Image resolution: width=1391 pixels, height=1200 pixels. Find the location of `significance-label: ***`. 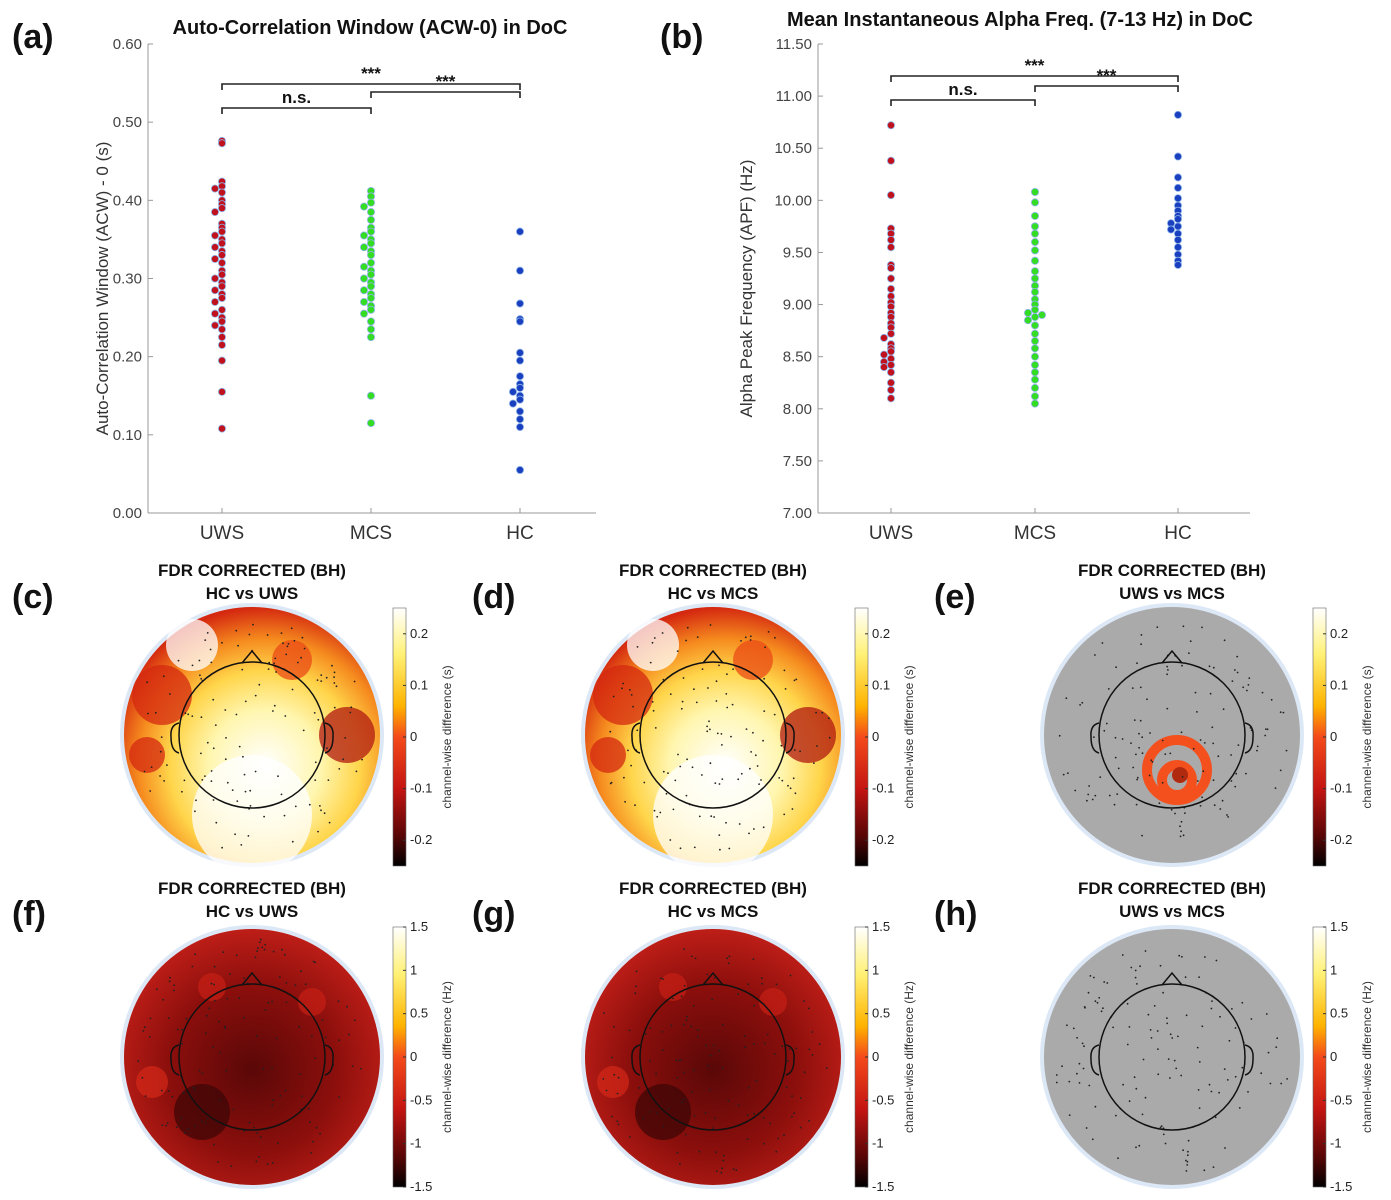

significance-label: *** is located at coordinates (1035, 65).